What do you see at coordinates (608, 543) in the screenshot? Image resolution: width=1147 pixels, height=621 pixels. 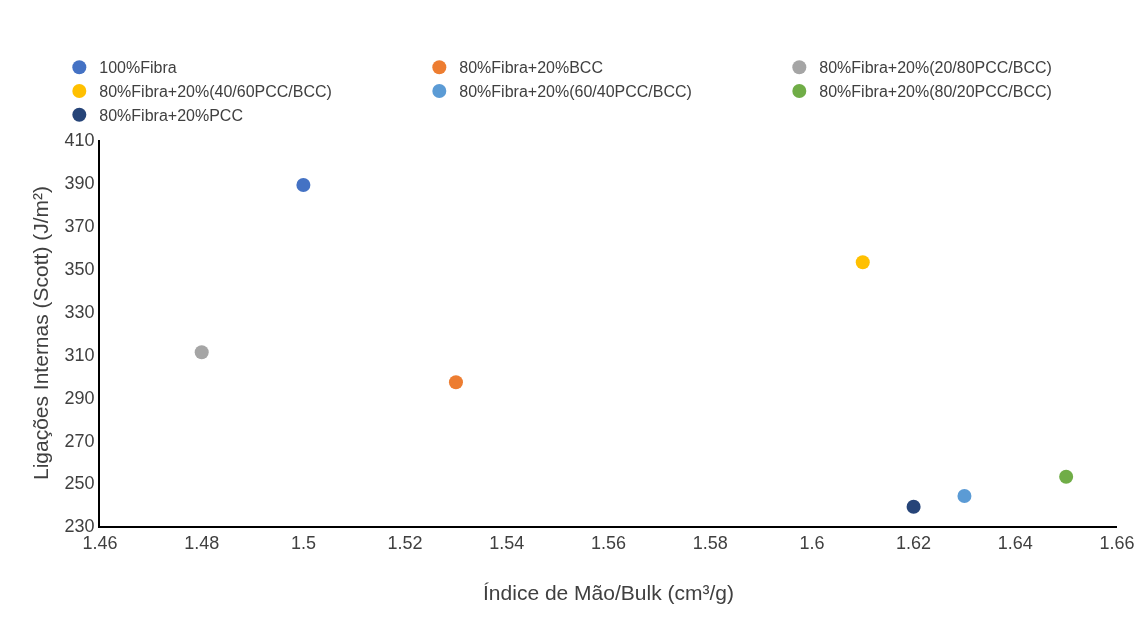 I see `x-tick-label: 1.56` at bounding box center [608, 543].